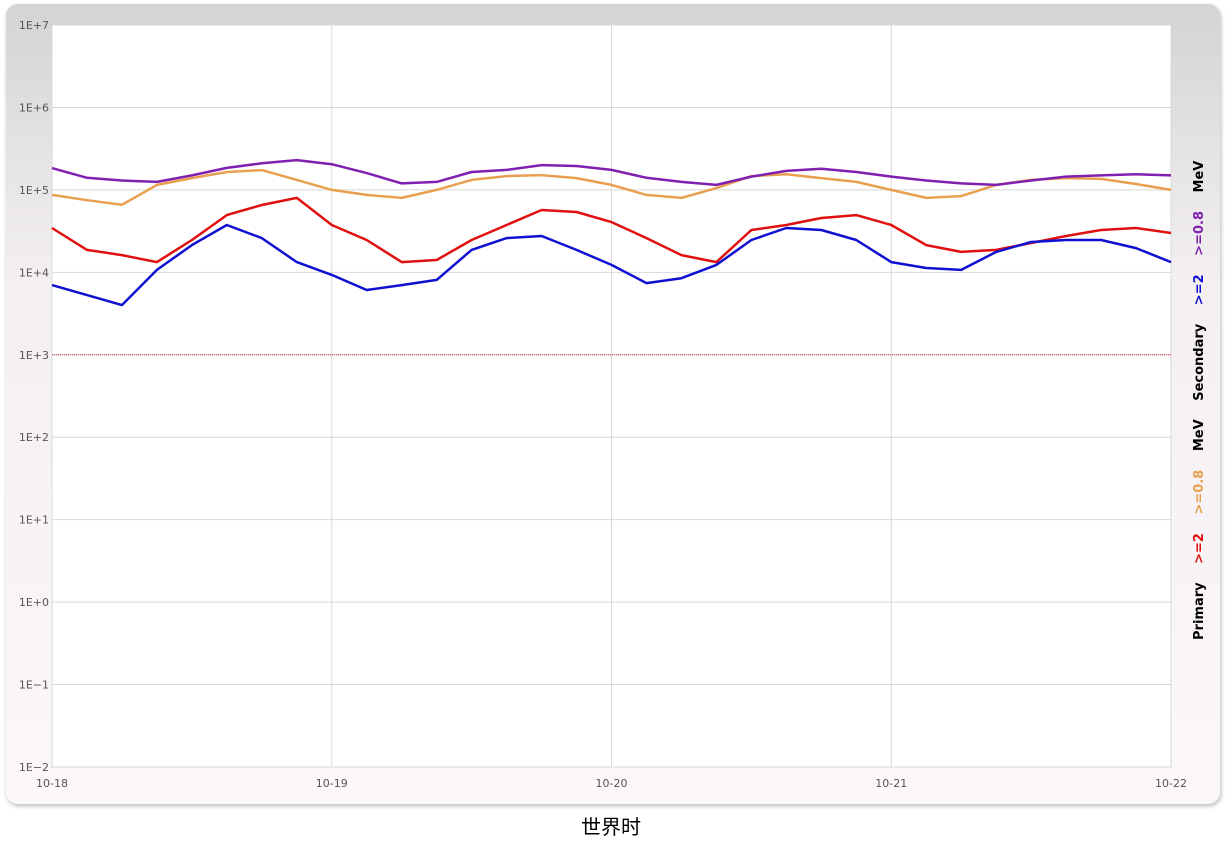 The width and height of the screenshot is (1231, 858). I want to click on x-axis-title: 世界时, so click(611, 827).